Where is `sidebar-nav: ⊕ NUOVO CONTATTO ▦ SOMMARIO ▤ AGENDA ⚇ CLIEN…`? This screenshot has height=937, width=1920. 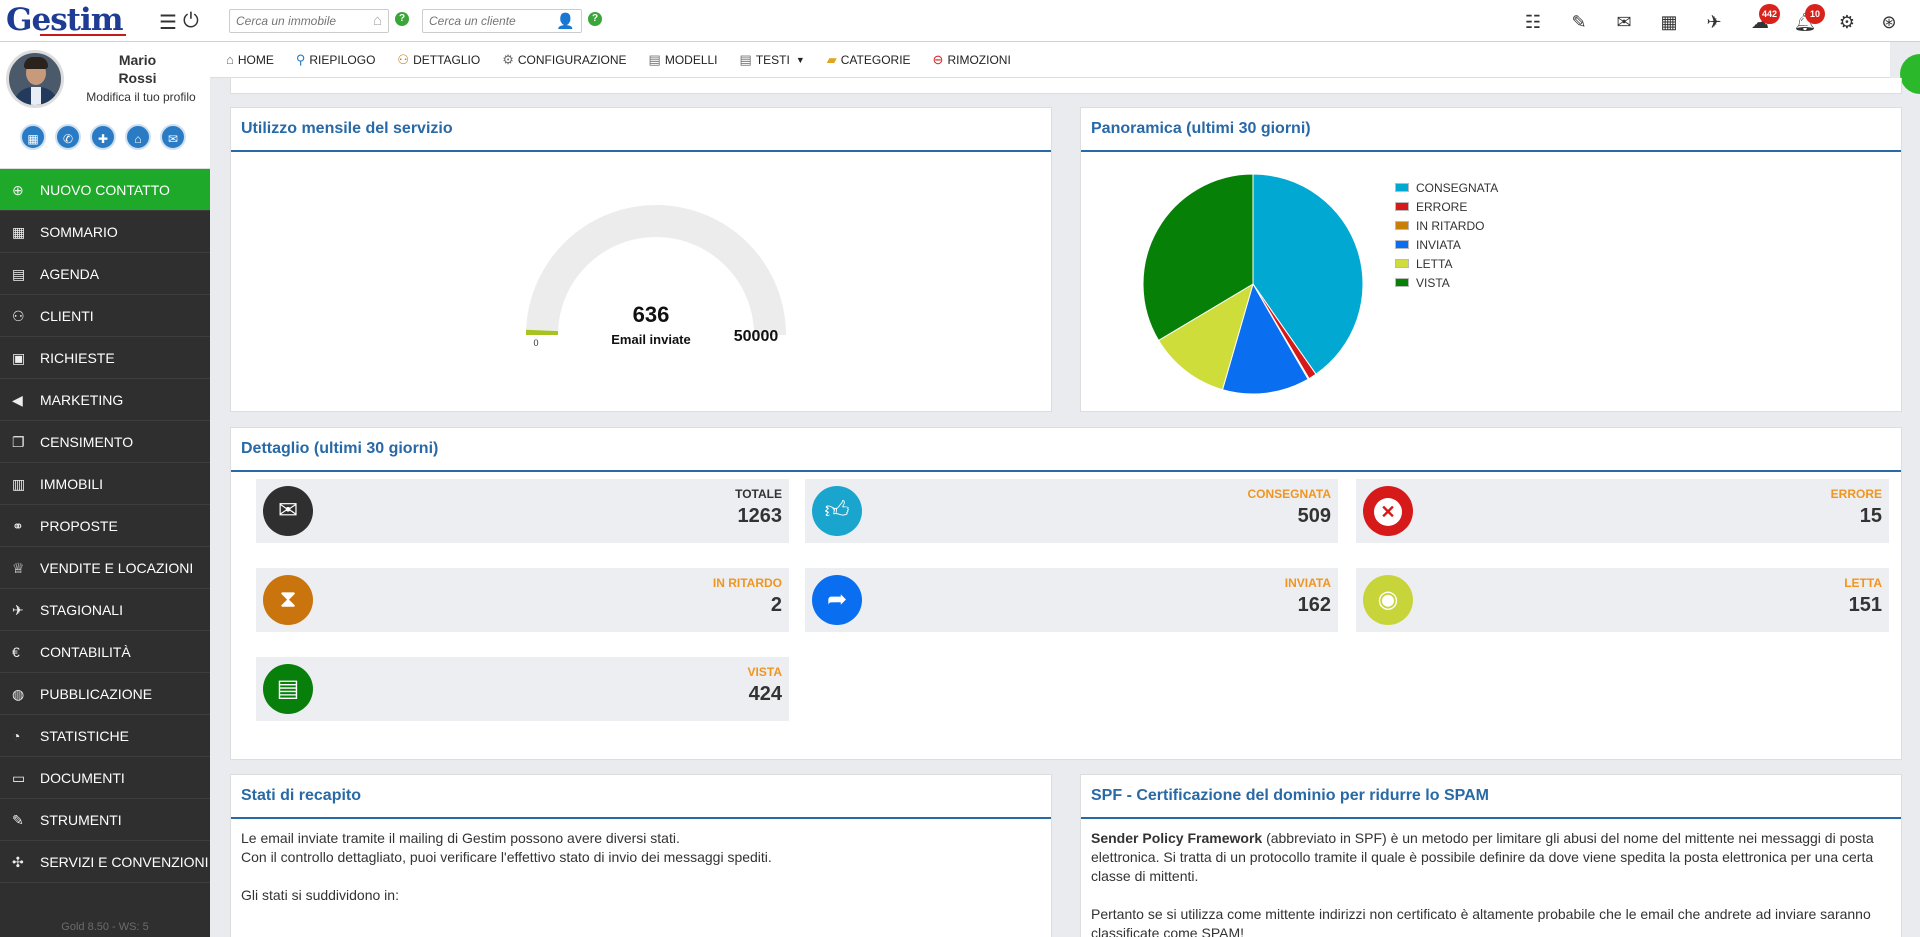
sidebar-nav: ⊕ NUOVO CONTATTO ▦ SOMMARIO ▤ AGENDA ⚇ CLIEN… is located at coordinates (105, 526).